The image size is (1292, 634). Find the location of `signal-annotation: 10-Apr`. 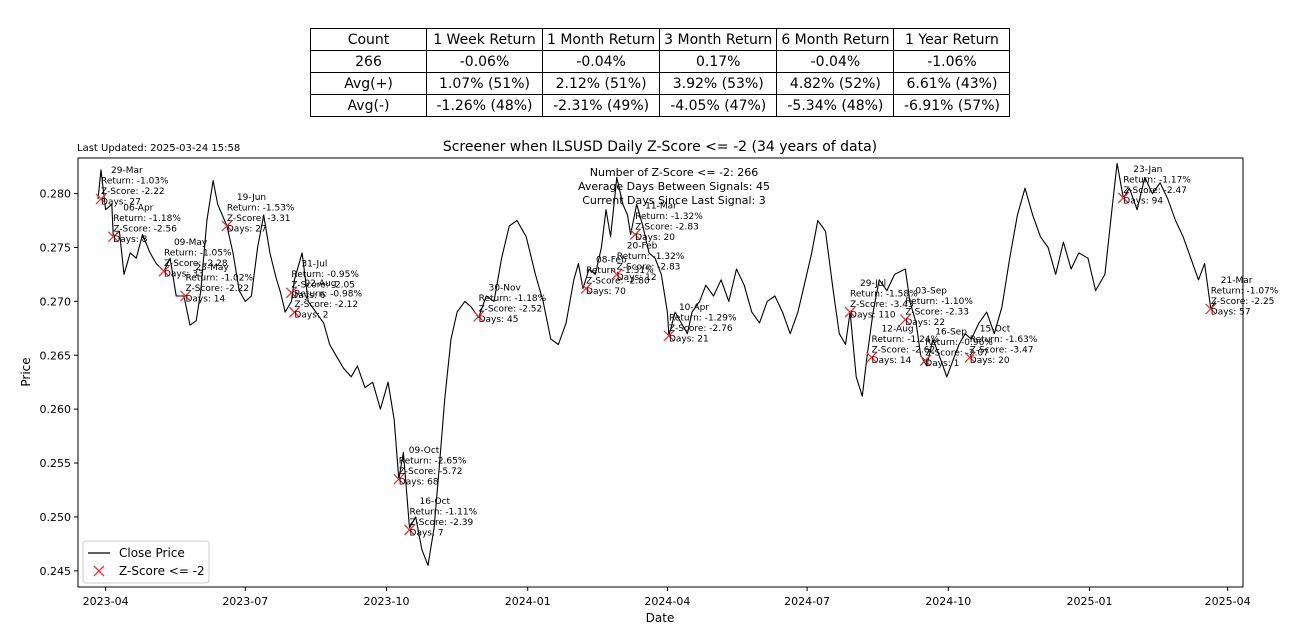

signal-annotation: 10-Apr is located at coordinates (694, 308).